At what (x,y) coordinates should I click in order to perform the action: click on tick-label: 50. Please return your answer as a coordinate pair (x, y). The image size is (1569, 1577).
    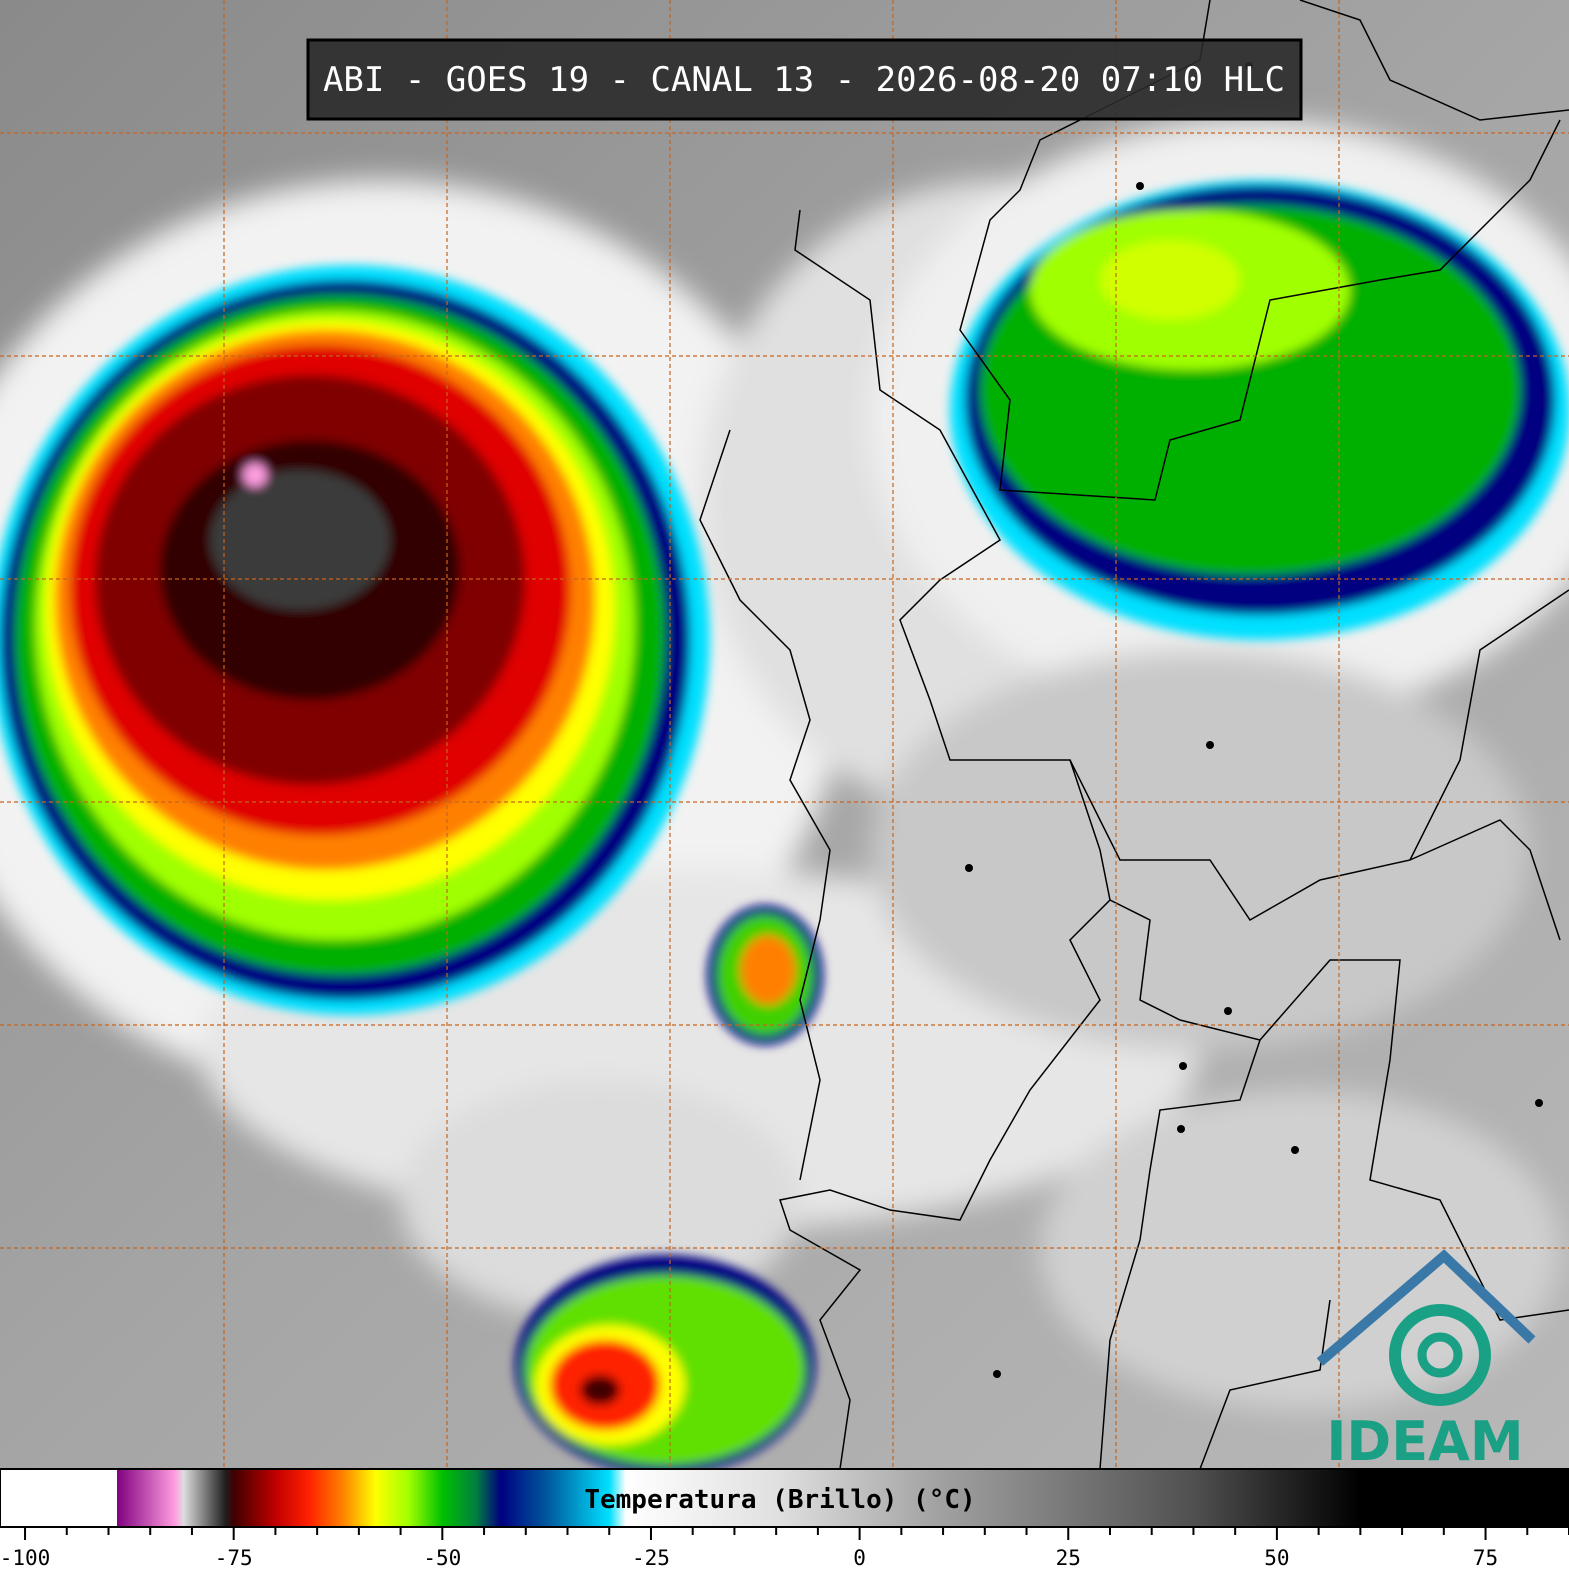
    Looking at the image, I should click on (1276, 1558).